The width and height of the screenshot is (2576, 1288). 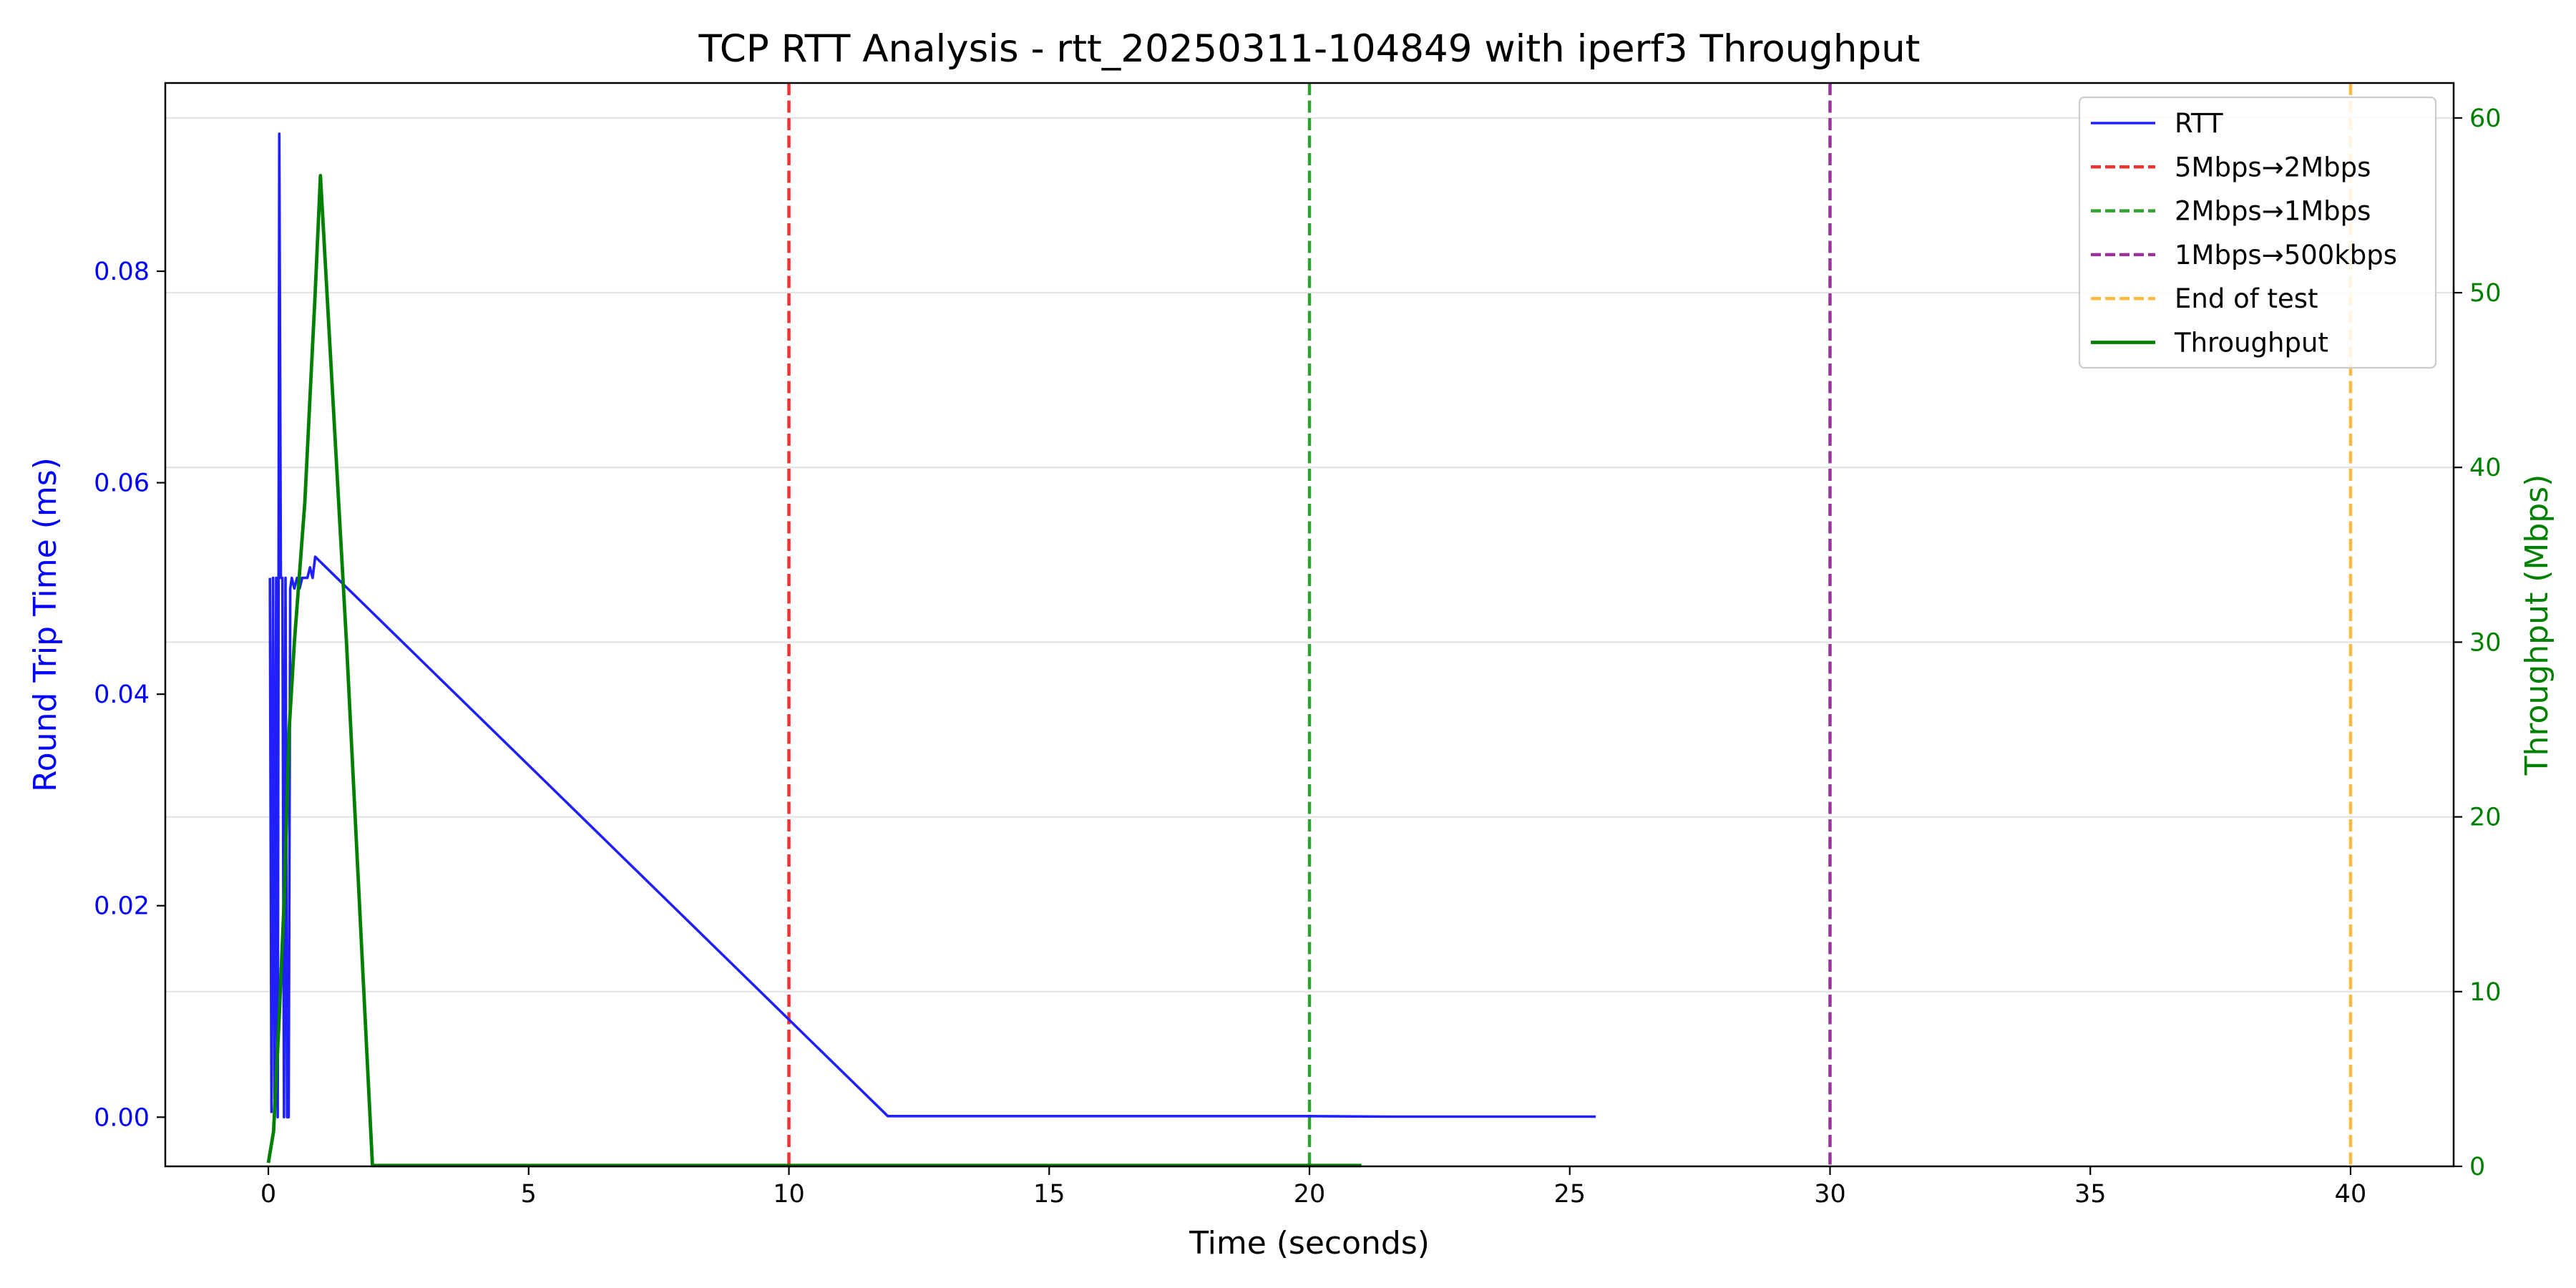 I want to click on legend-label: Throughput, so click(x=2251, y=343).